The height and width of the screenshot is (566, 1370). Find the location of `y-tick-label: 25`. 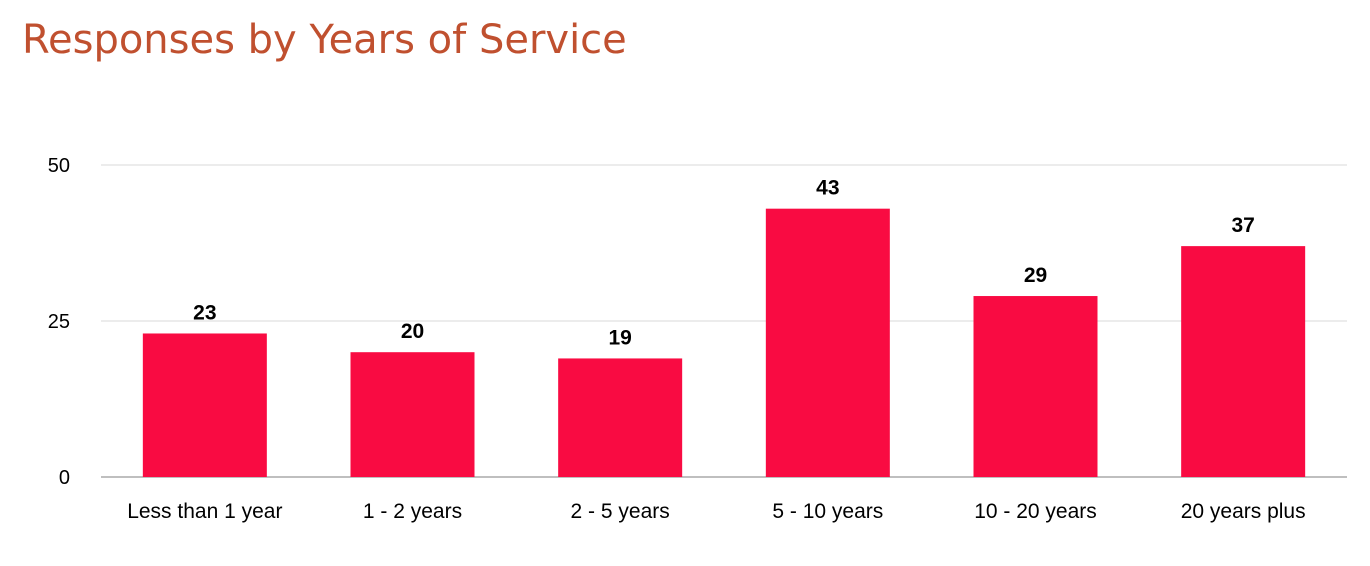

y-tick-label: 25 is located at coordinates (59, 322).